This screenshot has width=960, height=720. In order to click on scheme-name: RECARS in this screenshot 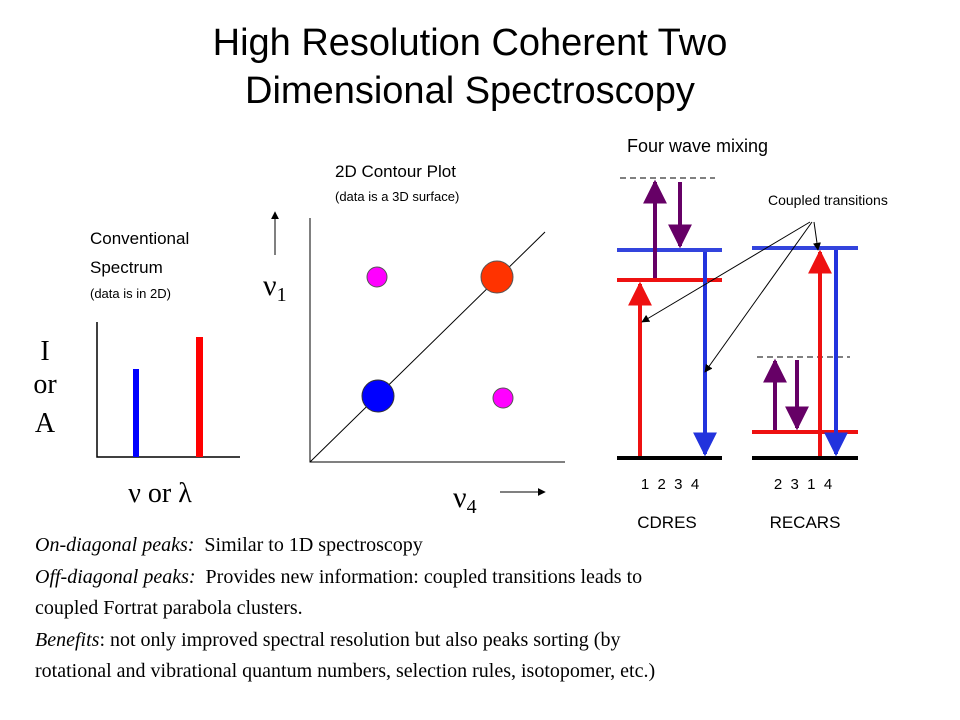, I will do `click(805, 522)`.